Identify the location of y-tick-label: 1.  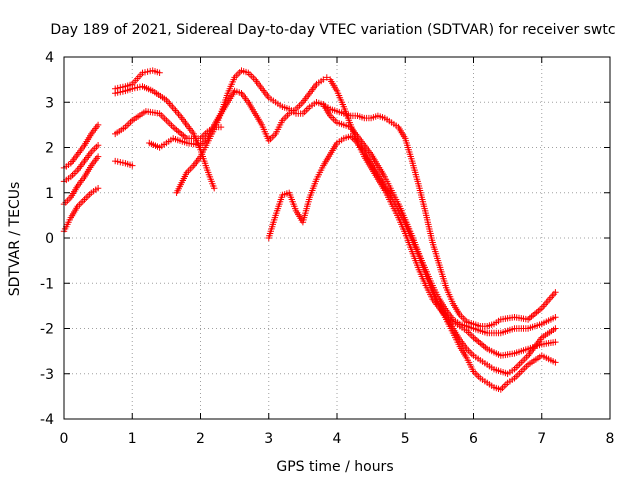
(49, 194).